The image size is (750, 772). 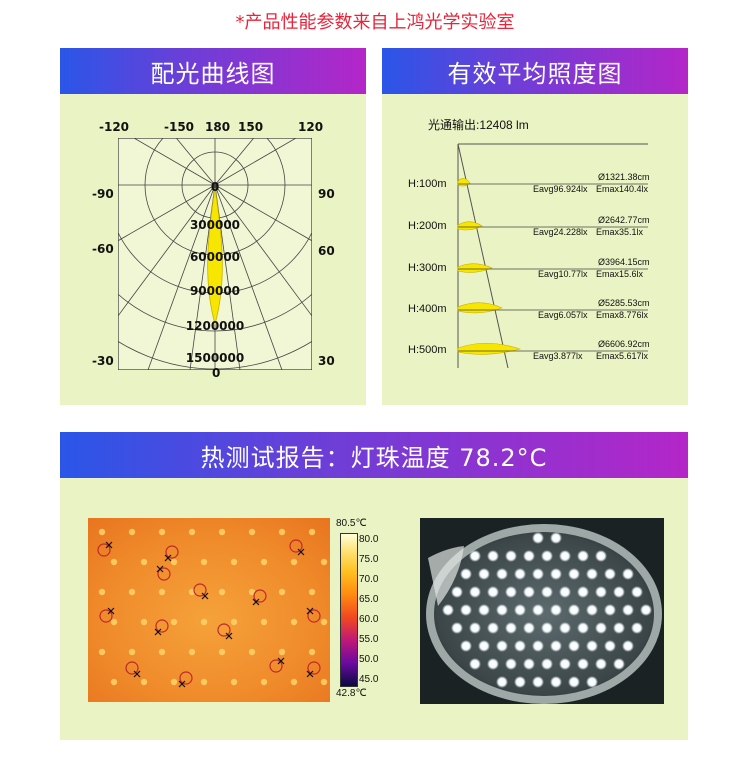 What do you see at coordinates (374, 455) in the screenshot?
I see `thermal-header: 热测试报告：灯珠温度 78.2°C` at bounding box center [374, 455].